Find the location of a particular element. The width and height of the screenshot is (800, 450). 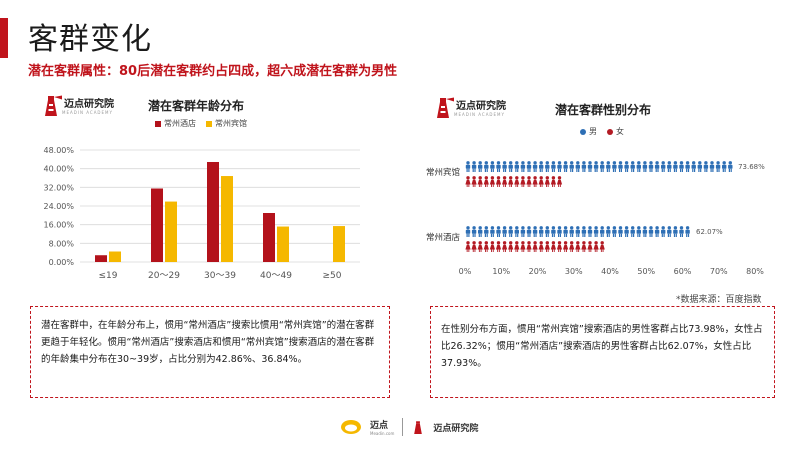

data-label: 73.68% is located at coordinates (751, 167).